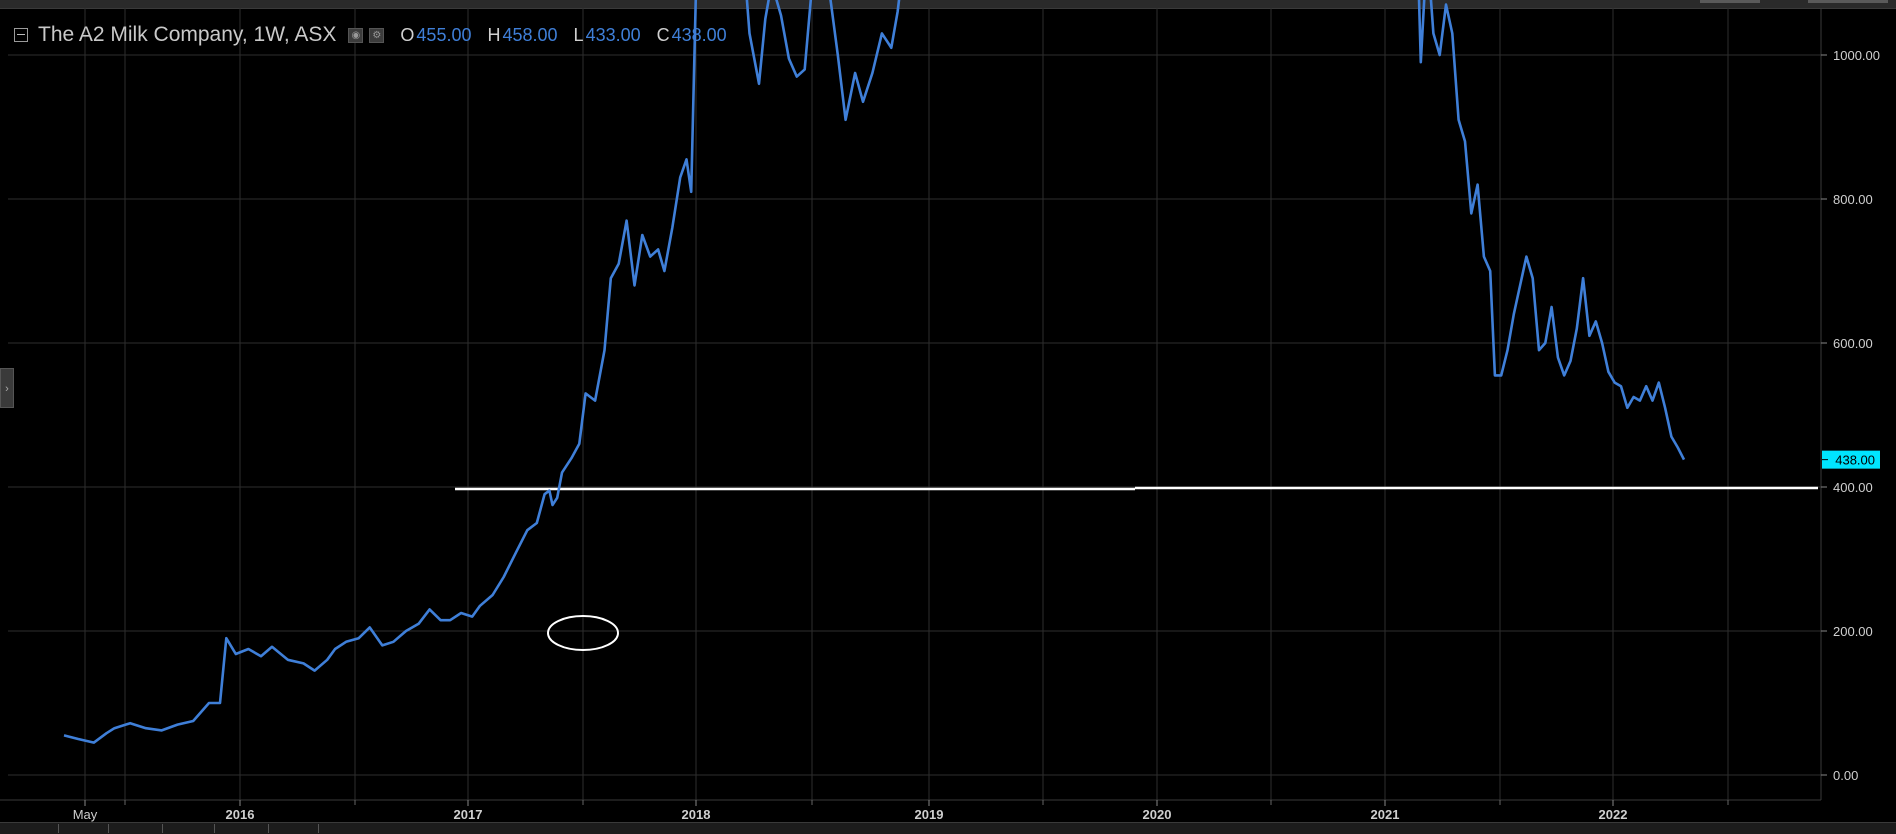 This screenshot has width=1896, height=834. I want to click on x-tick-label: 2019, so click(929, 814).